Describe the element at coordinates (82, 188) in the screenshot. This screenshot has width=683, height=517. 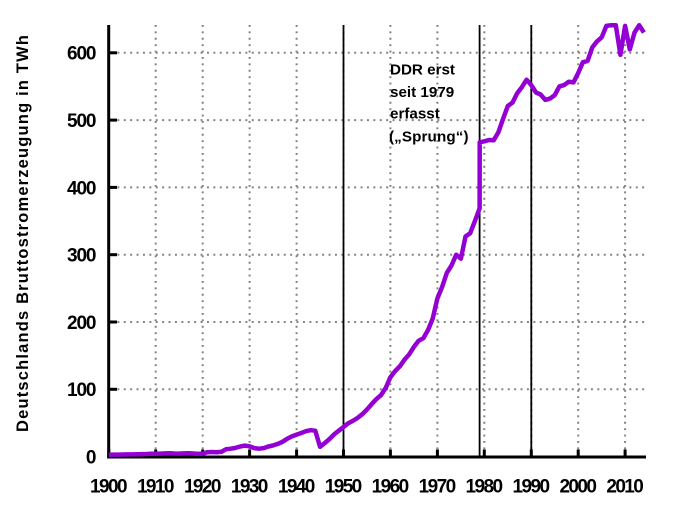
I see `svg-text: 400` at that location.